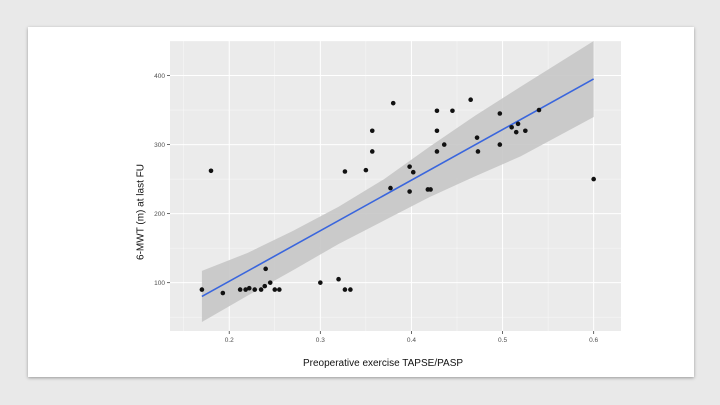  What do you see at coordinates (159, 76) in the screenshot?
I see `y-tick-label: 400` at bounding box center [159, 76].